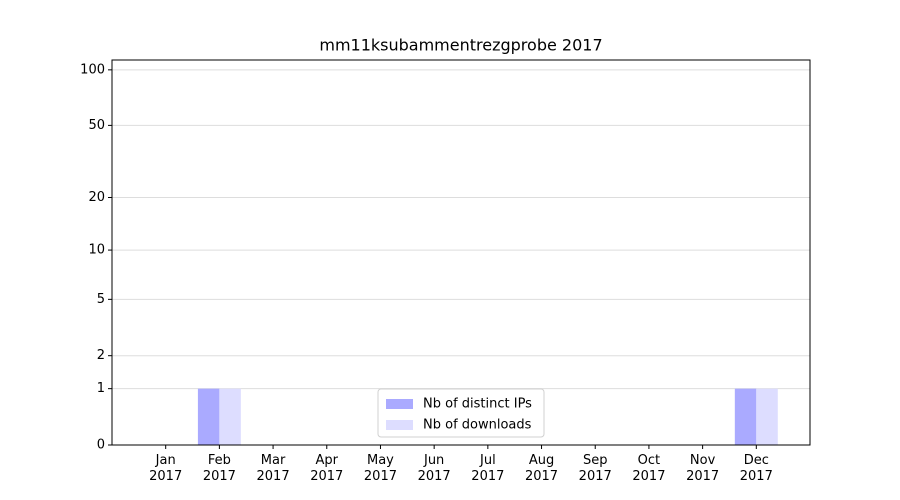 The height and width of the screenshot is (500, 900). Describe the element at coordinates (166, 468) in the screenshot. I see `x-tick-label: Jan 2017` at that location.